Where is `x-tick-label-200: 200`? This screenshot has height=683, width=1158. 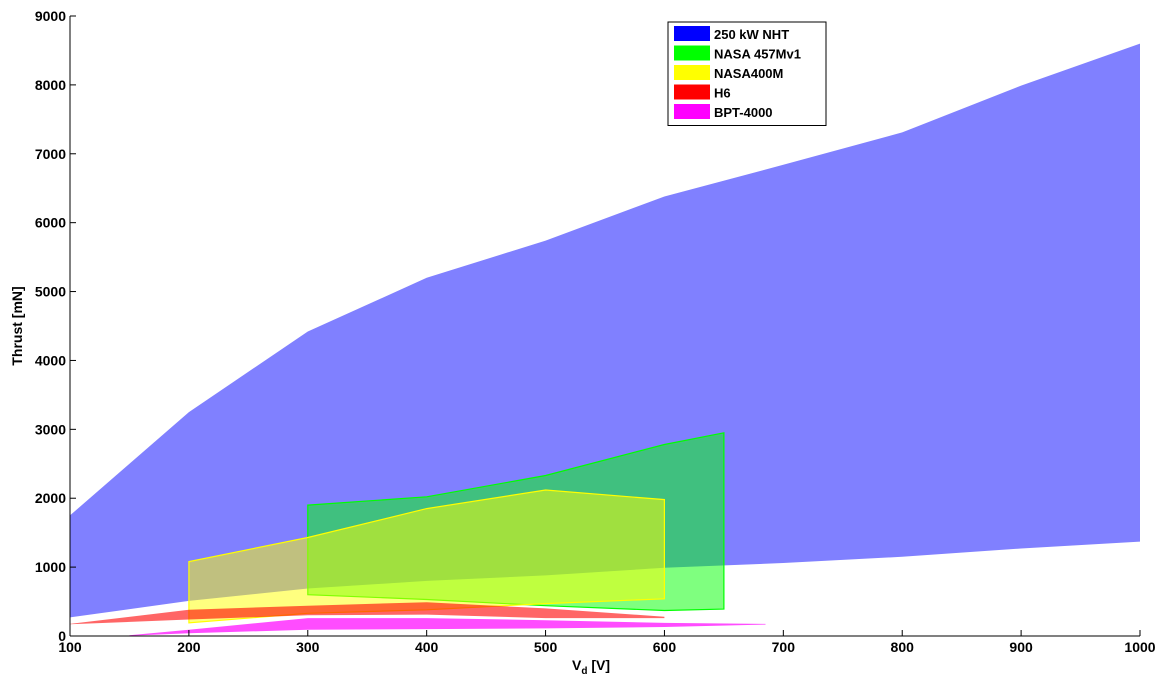
x-tick-label-200: 200 is located at coordinates (189, 647).